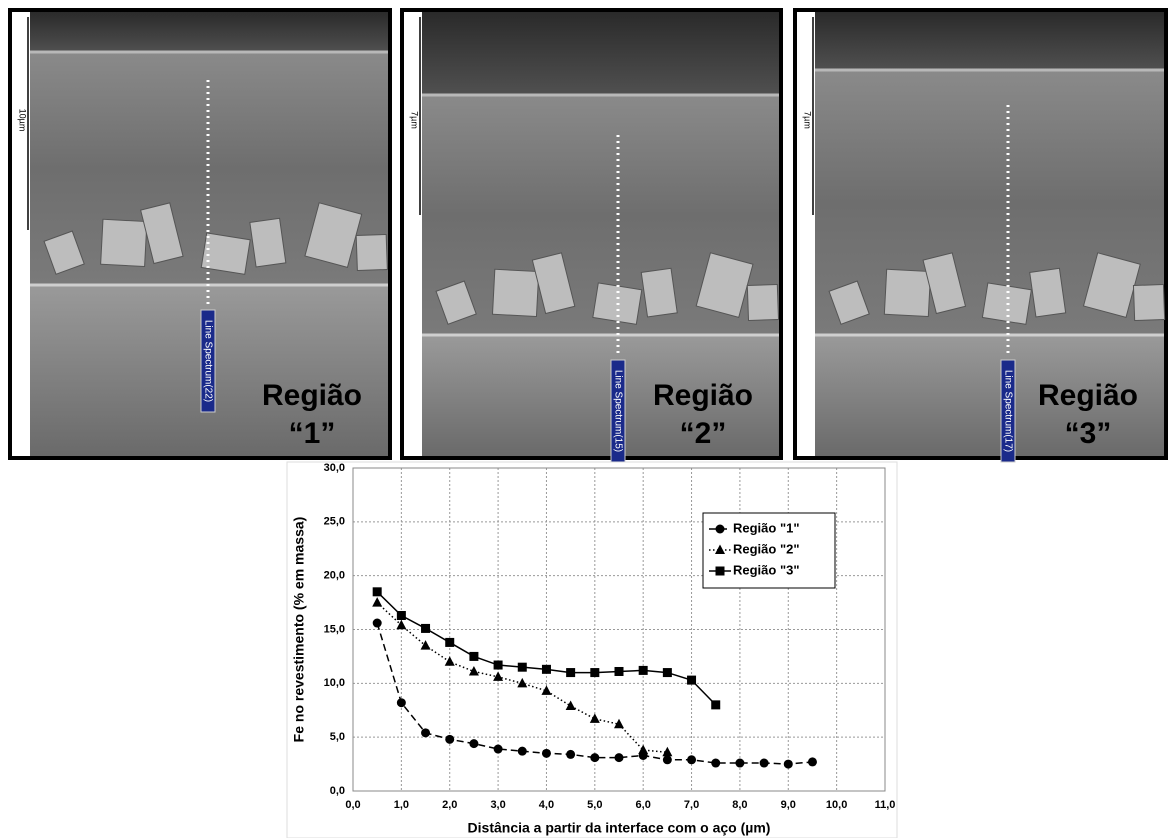 The width and height of the screenshot is (1168, 838). What do you see at coordinates (594, 805) in the screenshot?
I see `x-tick-label: 5,0` at bounding box center [594, 805].